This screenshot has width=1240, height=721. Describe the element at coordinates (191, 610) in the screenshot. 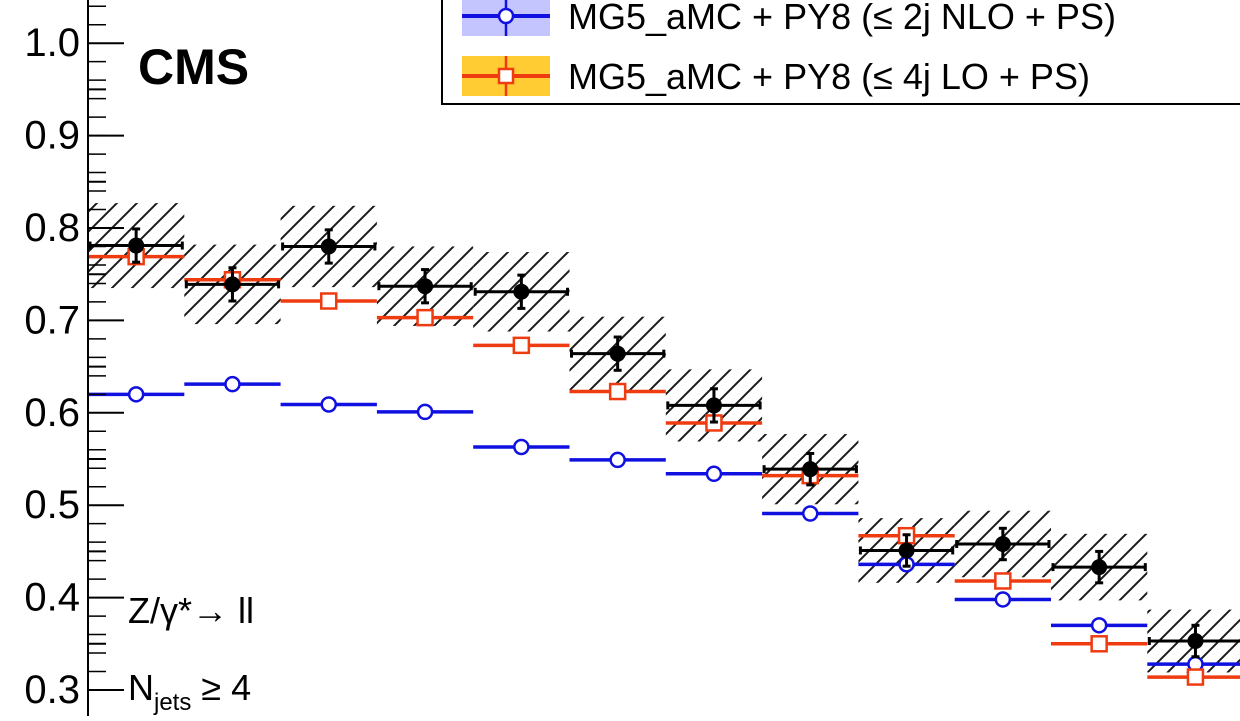

I see `process-label: Z/γ*→ ll` at that location.